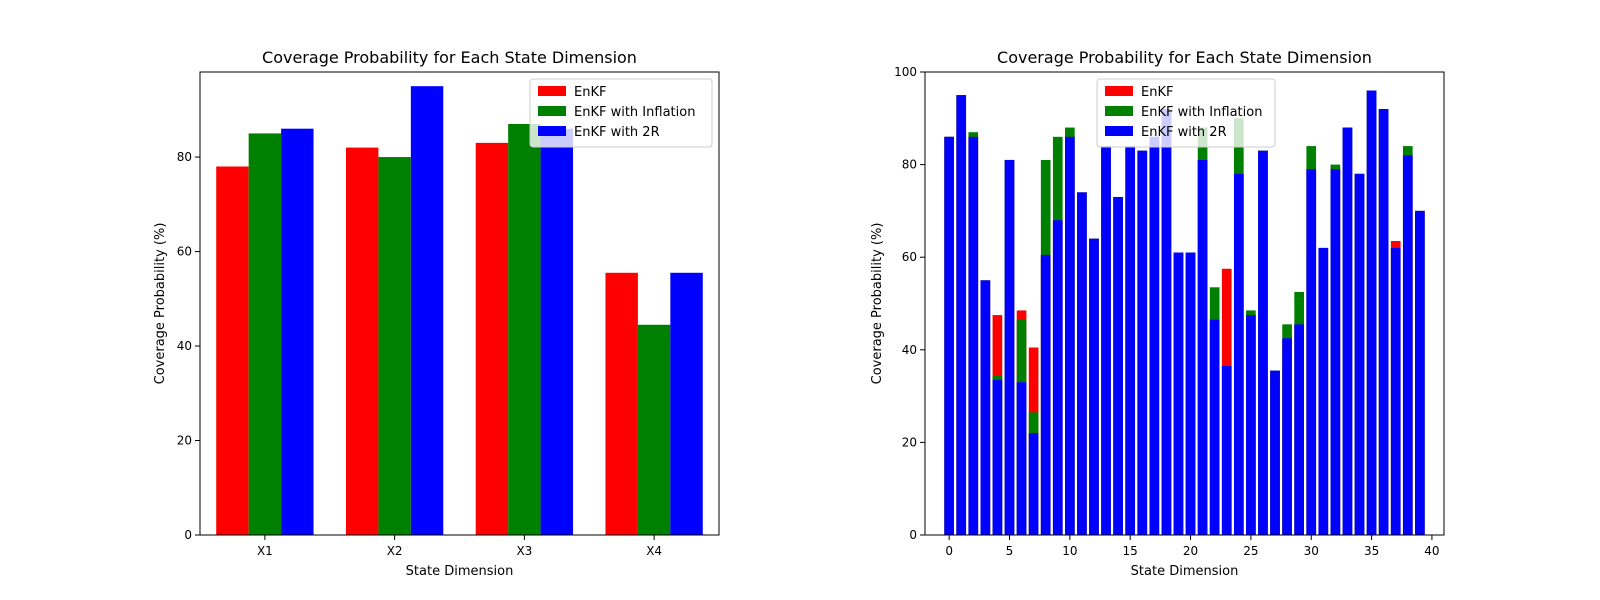  Describe the element at coordinates (1130, 551) in the screenshot. I see `x-tick-label: 15` at that location.